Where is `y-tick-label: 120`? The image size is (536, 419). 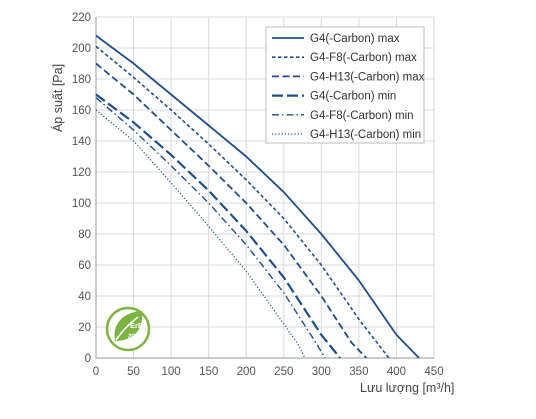 y-tick-label: 120 is located at coordinates (81, 173).